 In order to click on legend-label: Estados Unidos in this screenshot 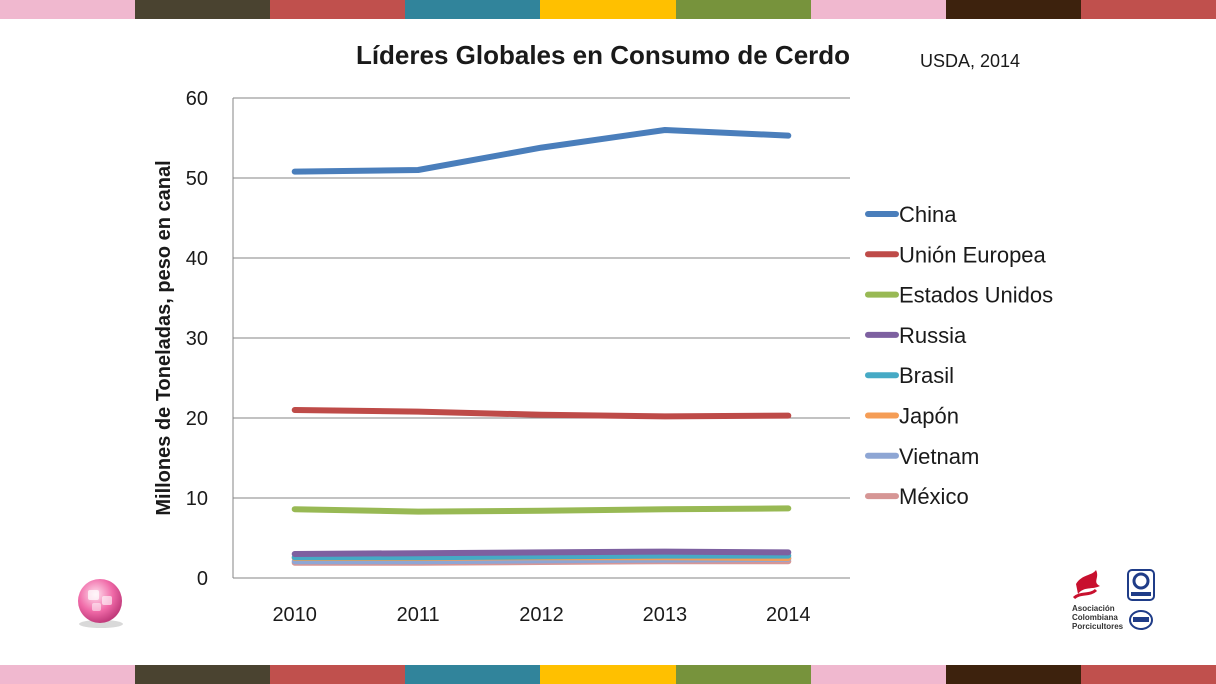, I will do `click(976, 295)`.